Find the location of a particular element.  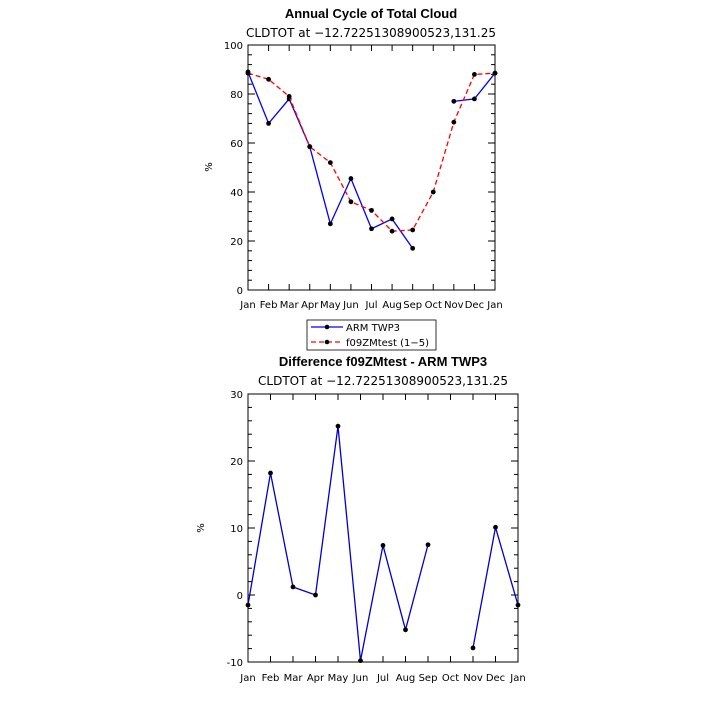

chart2-ylabel: % is located at coordinates (201, 528).